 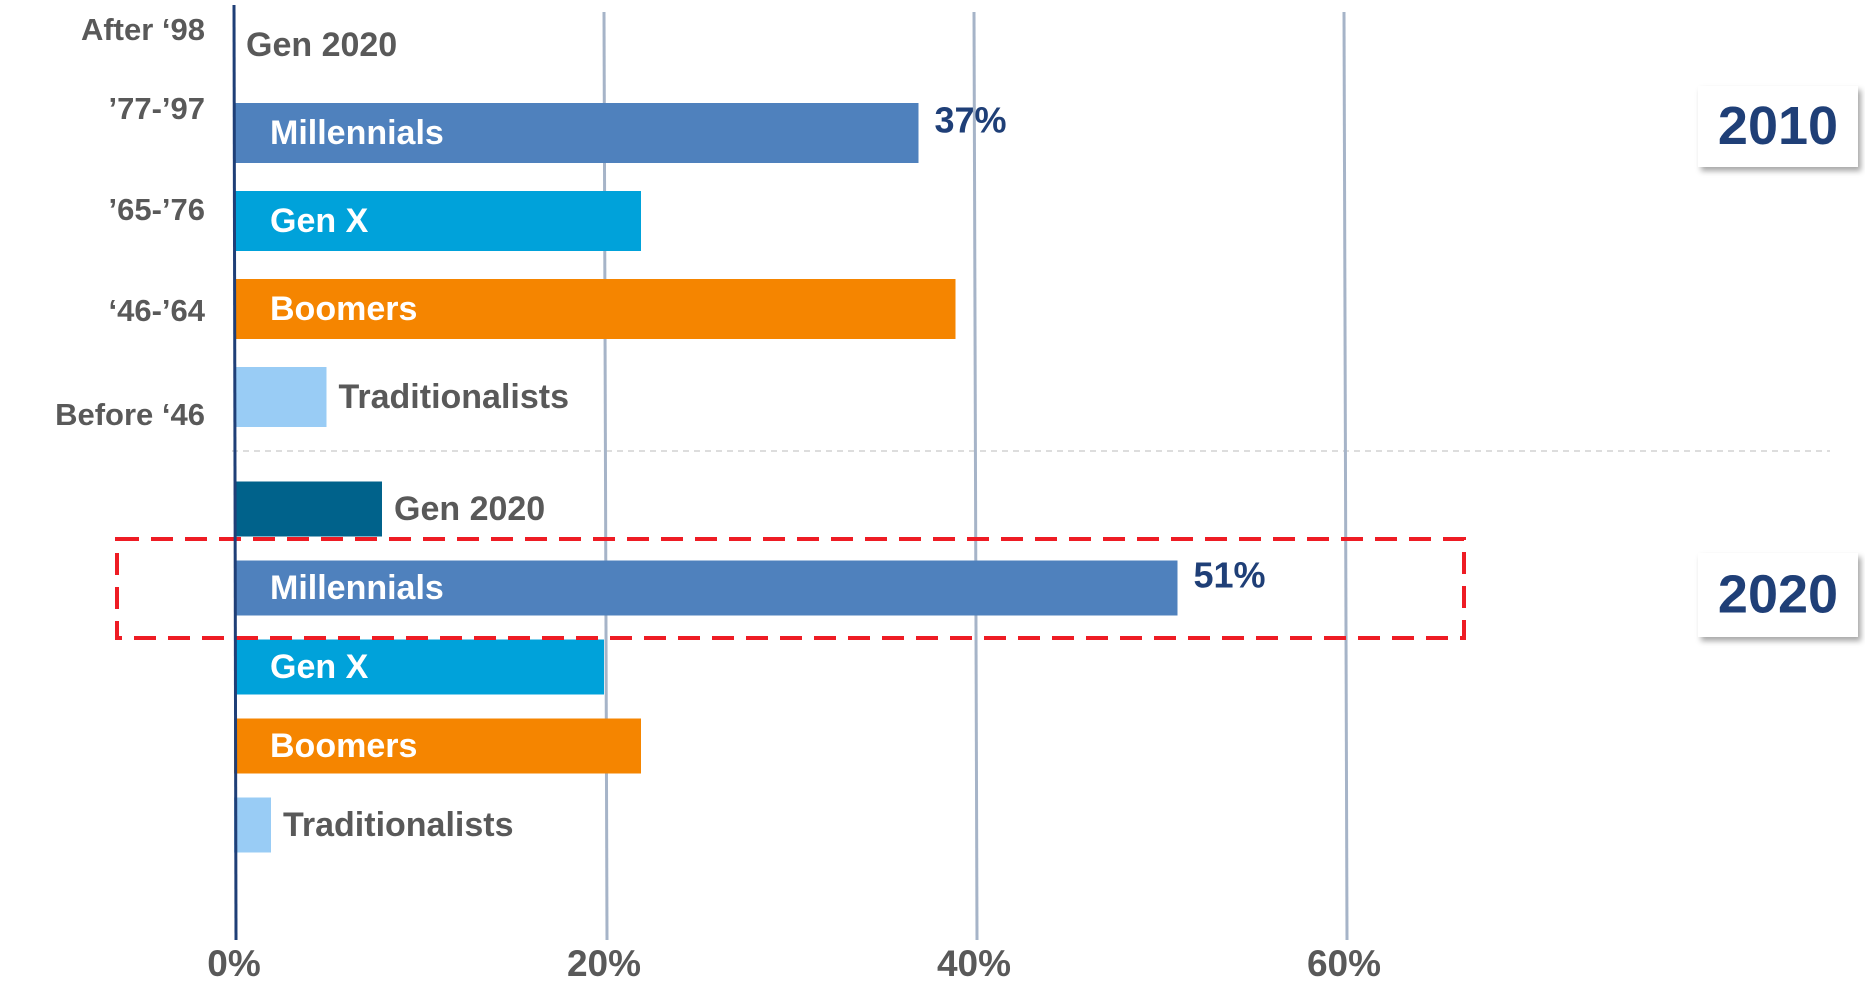 What do you see at coordinates (1230, 575) in the screenshot?
I see `value-label: 51%` at bounding box center [1230, 575].